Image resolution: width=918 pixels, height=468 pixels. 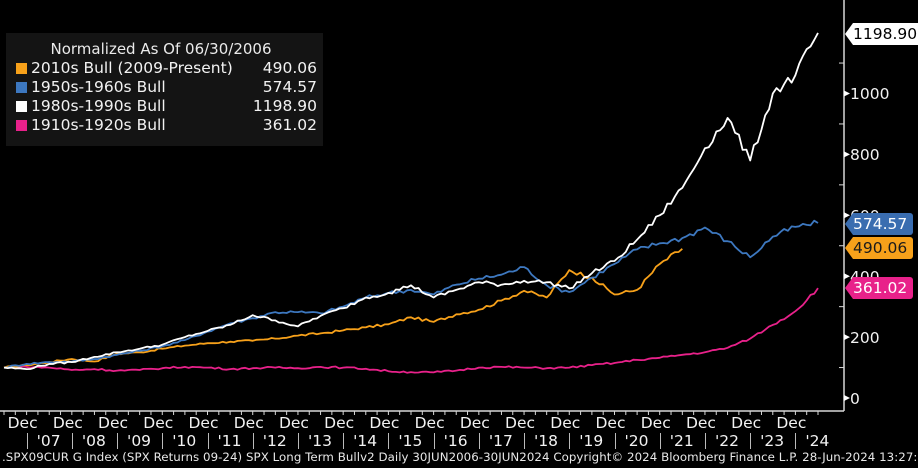 I want to click on y-tick-800: 800, so click(x=865, y=155).